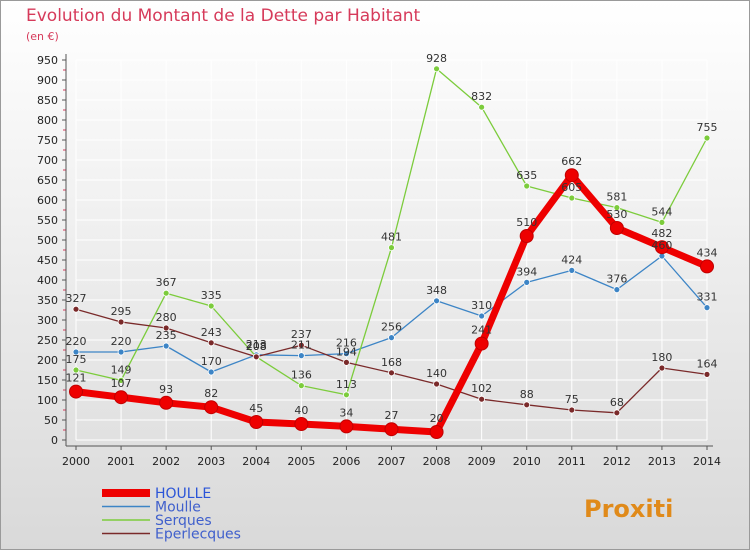  What do you see at coordinates (76, 298) in the screenshot?
I see `data-label-eperlecques: 327` at bounding box center [76, 298].